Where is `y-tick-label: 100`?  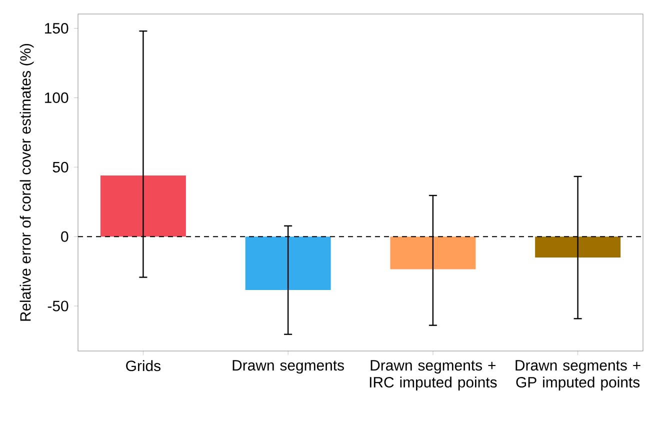
y-tick-label: 100 is located at coordinates (56, 98).